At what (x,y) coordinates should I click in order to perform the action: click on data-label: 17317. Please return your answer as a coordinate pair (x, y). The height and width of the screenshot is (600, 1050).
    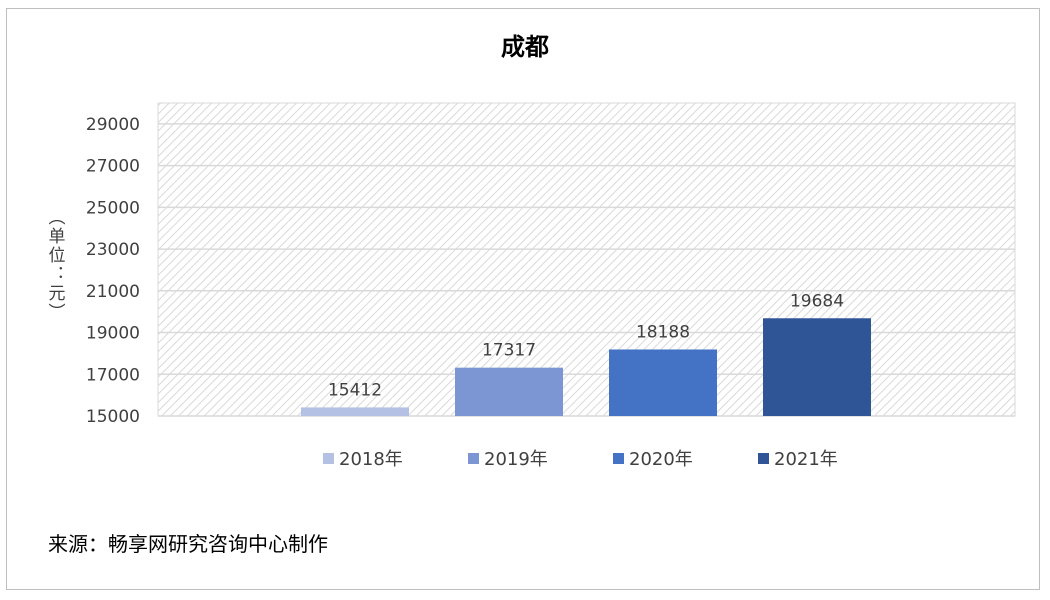
    Looking at the image, I should click on (509, 351).